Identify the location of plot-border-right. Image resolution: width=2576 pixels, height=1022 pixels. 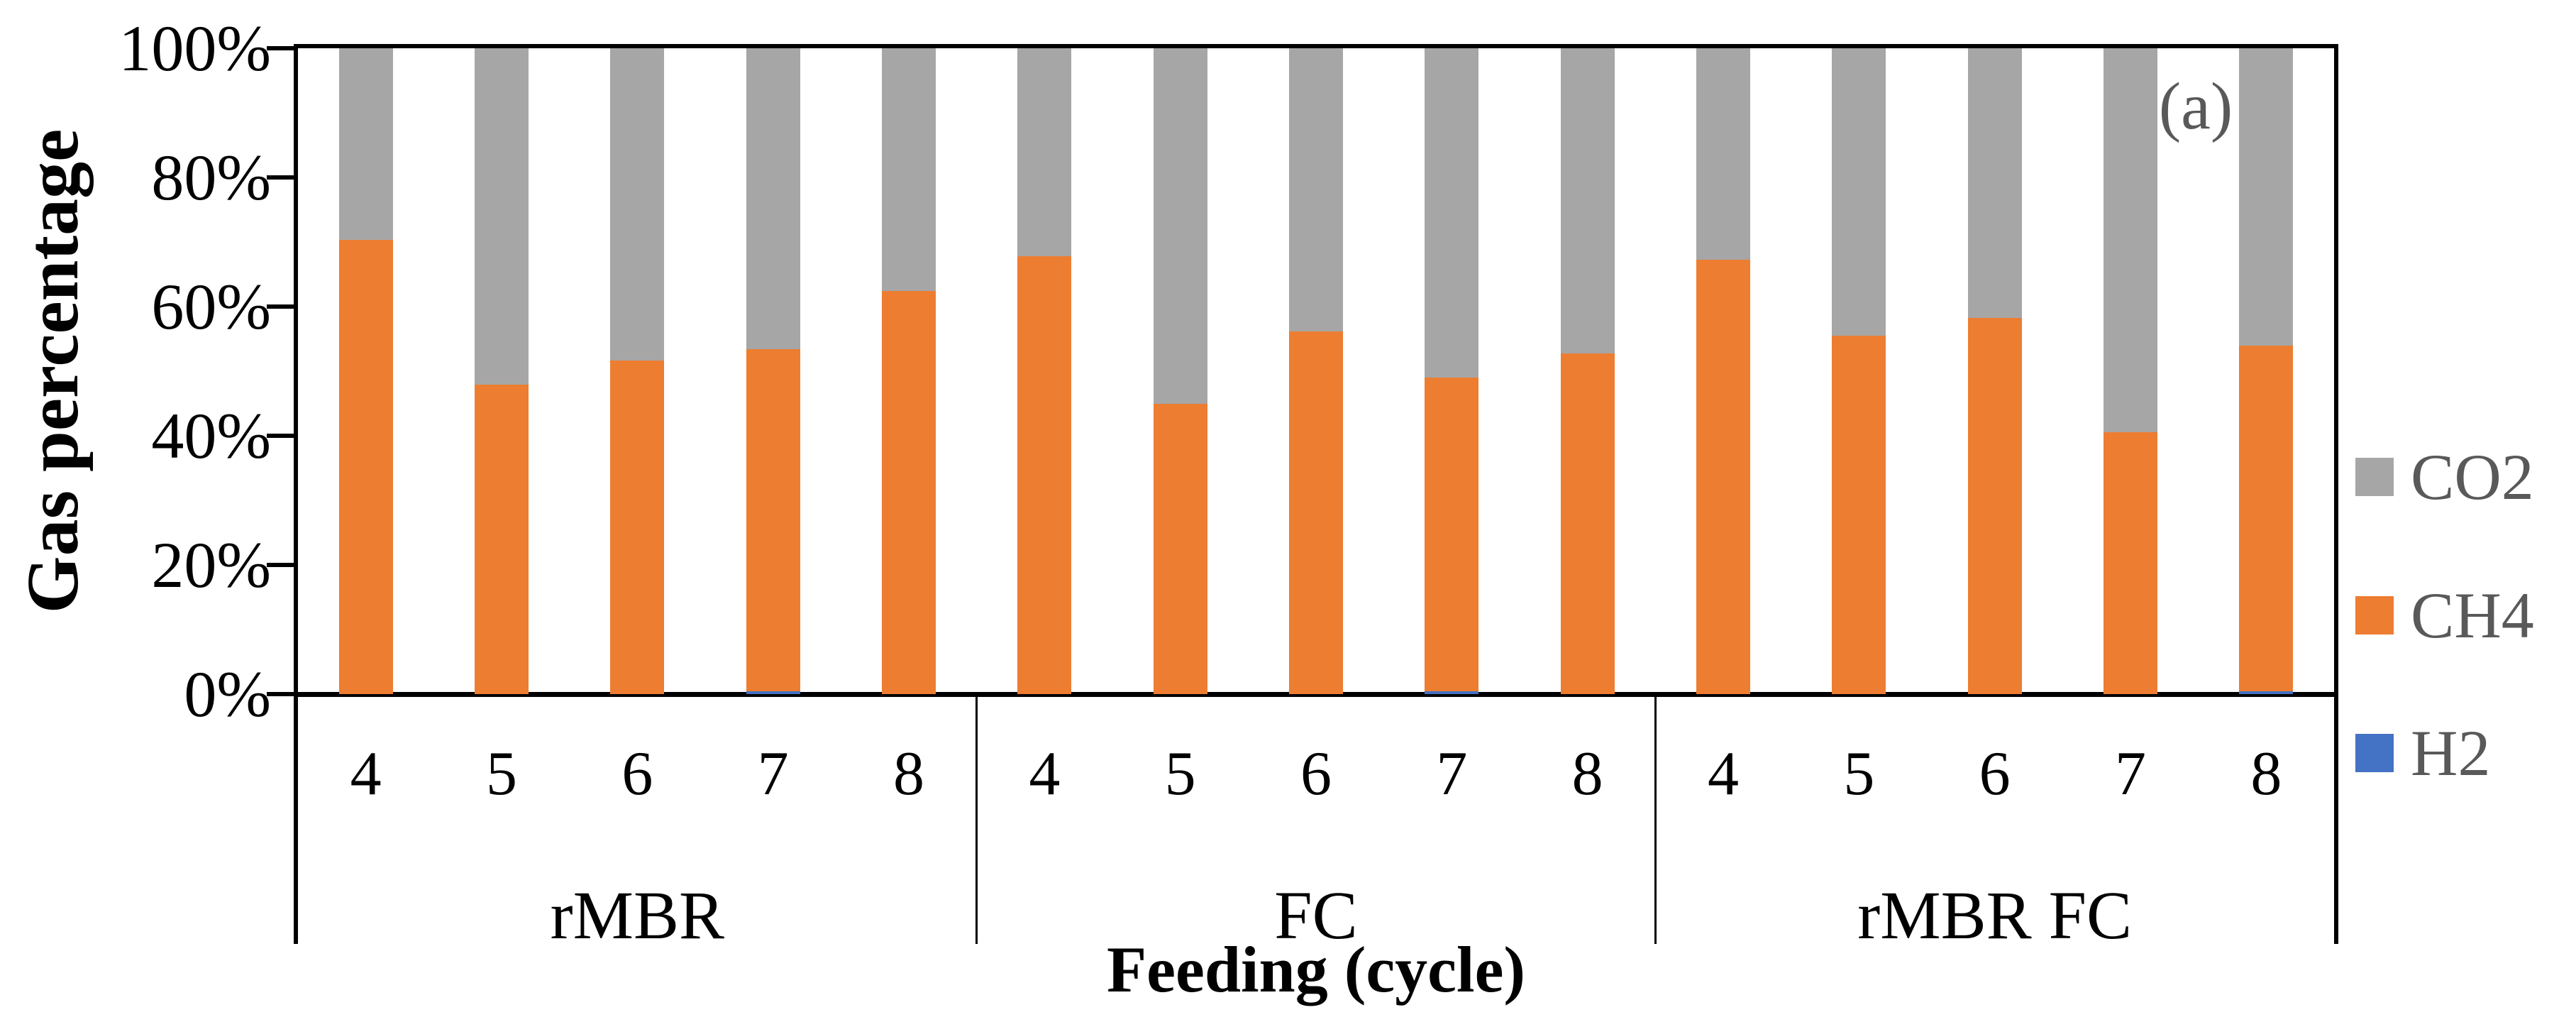
(2336, 494).